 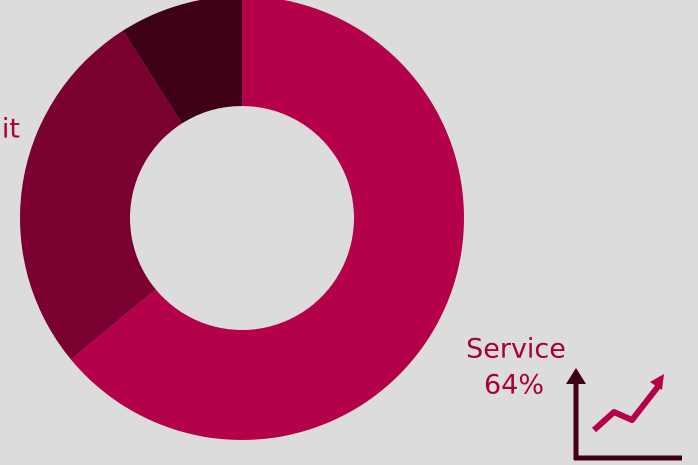 I want to click on slice-value-label: 64%, so click(x=514, y=385).